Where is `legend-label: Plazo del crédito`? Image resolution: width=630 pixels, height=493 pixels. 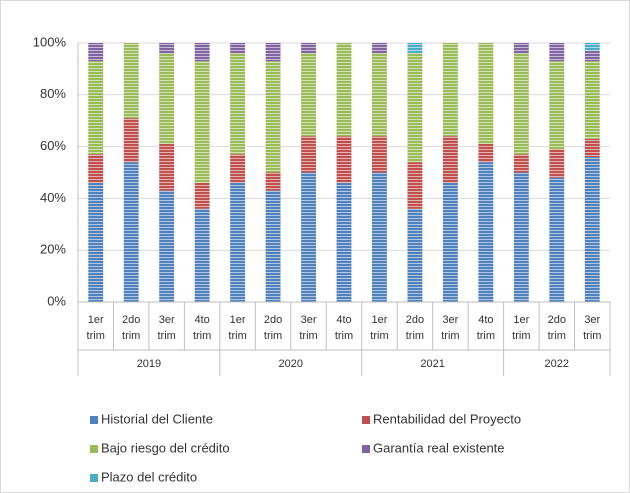
legend-label: Plazo del crédito is located at coordinates (149, 476).